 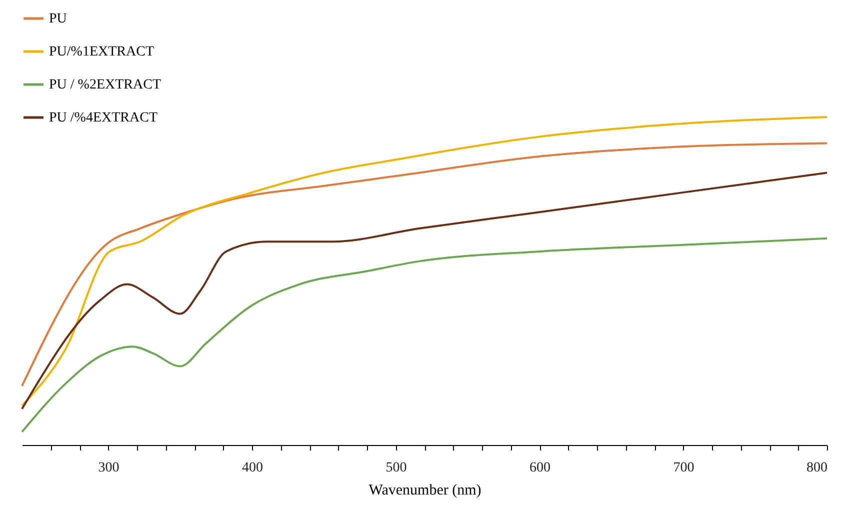 I want to click on legend-label: PU/%1EXTRACT, so click(x=101, y=52).